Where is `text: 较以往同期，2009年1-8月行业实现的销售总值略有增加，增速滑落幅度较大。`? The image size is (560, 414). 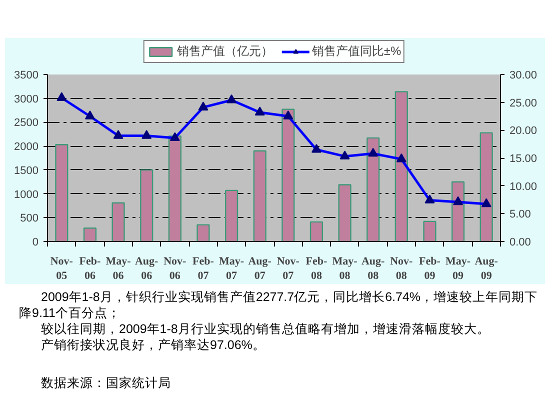
text: 较以往同期，2009年1-8月行业实现的销售总值略有增加，增速滑落幅度较大。 is located at coordinates (265, 329).